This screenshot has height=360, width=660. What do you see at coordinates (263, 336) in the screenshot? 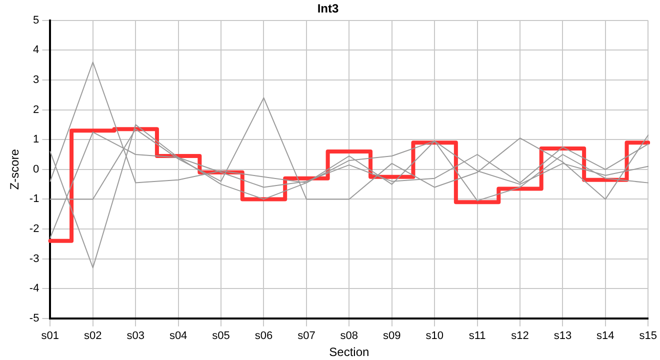
I see `x-tick-label: s06` at bounding box center [263, 336].